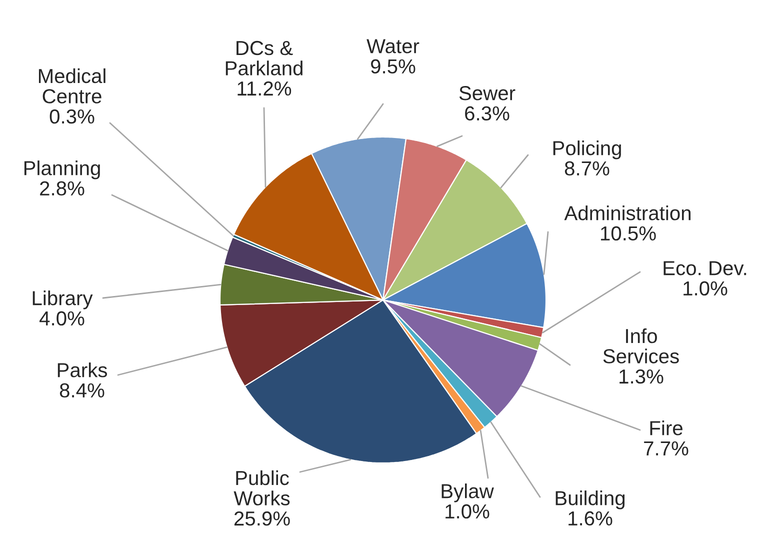  What do you see at coordinates (393, 46) in the screenshot?
I see `slice-label: Water` at bounding box center [393, 46].